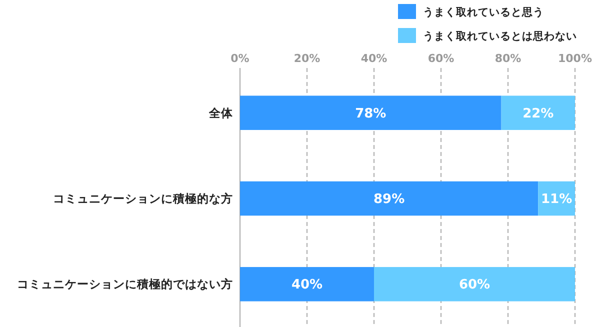 The image size is (600, 327). I want to click on y-tick-label: コミュニケーションに積極的な方, so click(143, 199).